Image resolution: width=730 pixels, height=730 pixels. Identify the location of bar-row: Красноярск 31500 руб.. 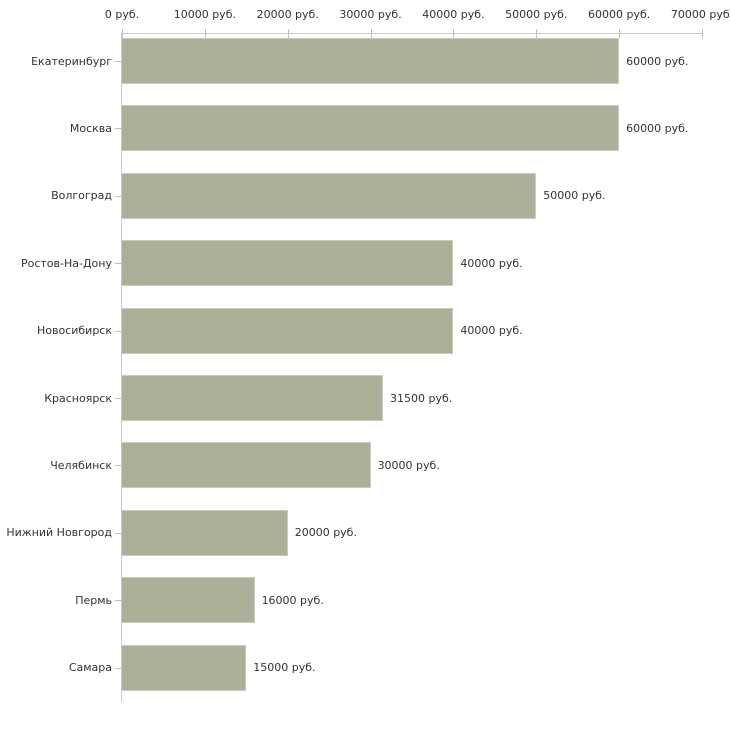
(373, 398).